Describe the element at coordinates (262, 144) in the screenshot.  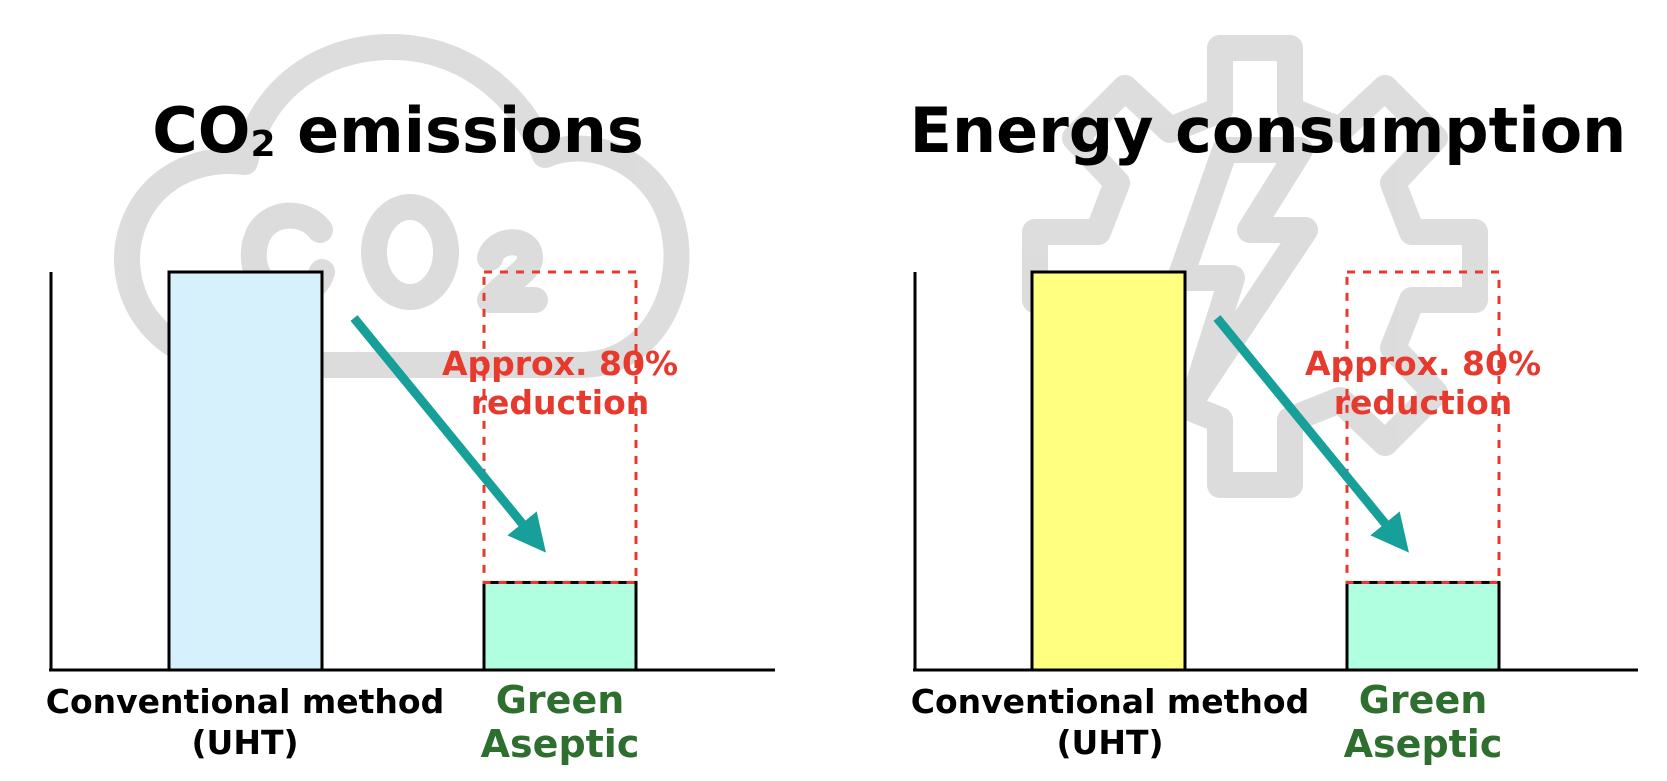
I see `title-subscript: 2` at that location.